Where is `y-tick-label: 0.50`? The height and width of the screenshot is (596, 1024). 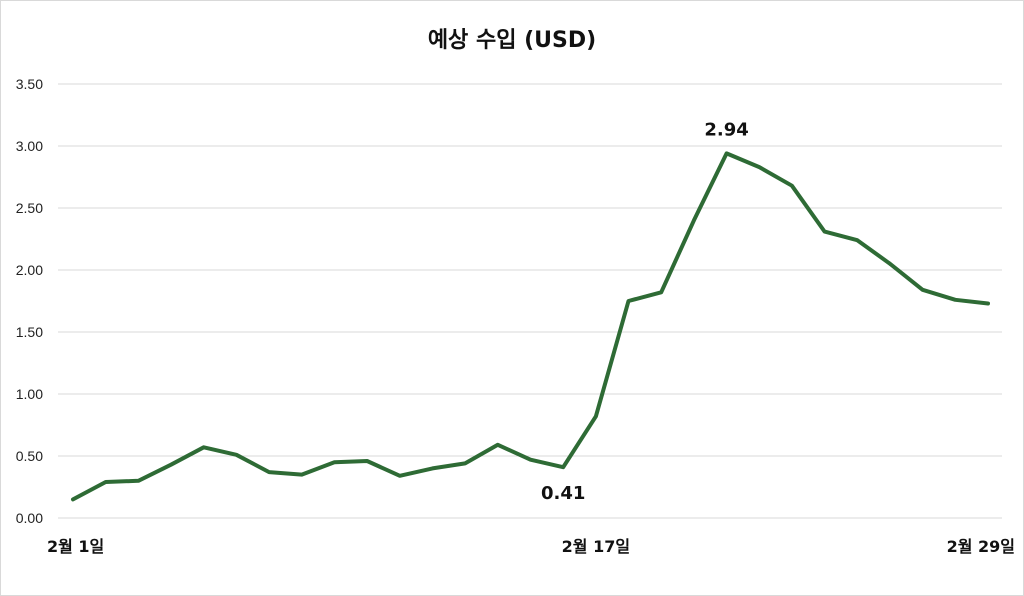
y-tick-label: 0.50 is located at coordinates (29, 456).